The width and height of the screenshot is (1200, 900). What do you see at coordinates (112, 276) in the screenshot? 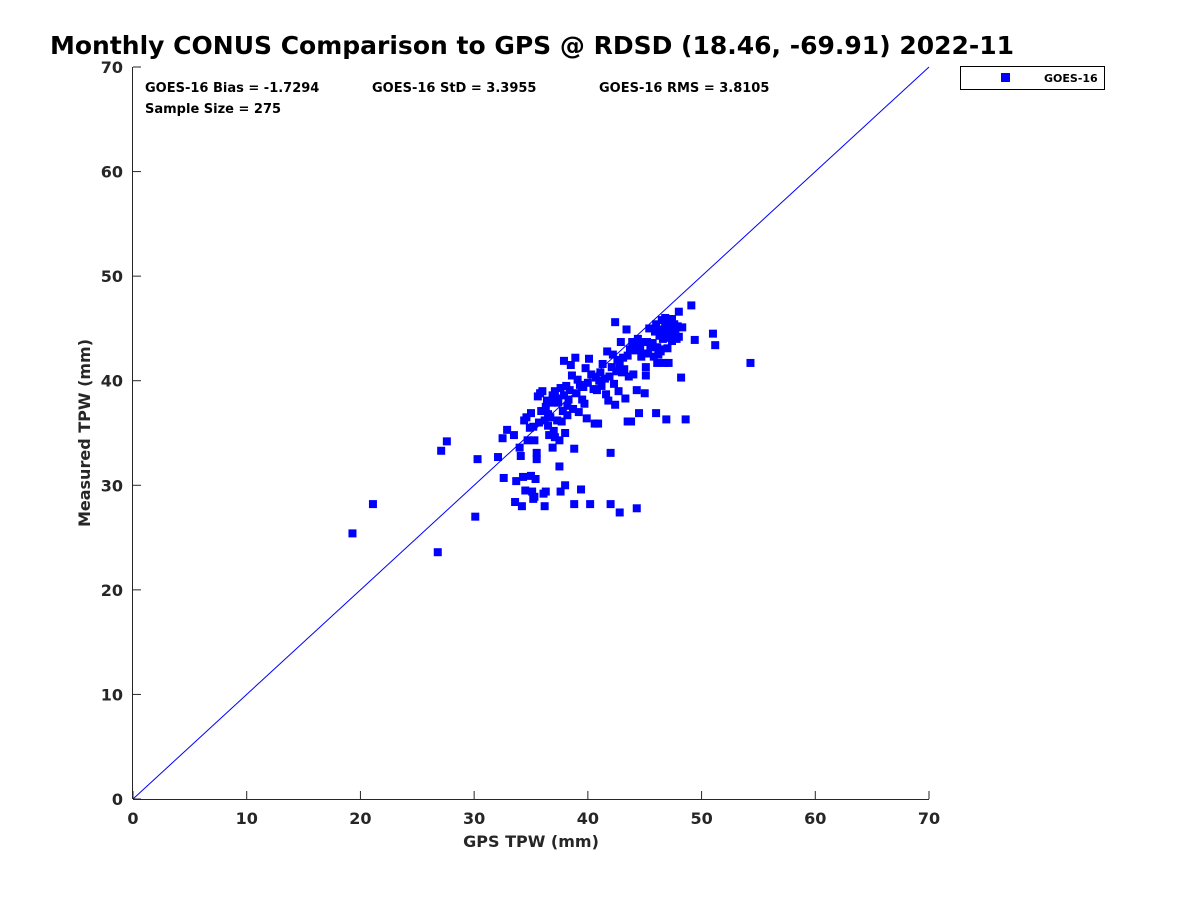
I see `y-tick-label: 50` at bounding box center [112, 276].